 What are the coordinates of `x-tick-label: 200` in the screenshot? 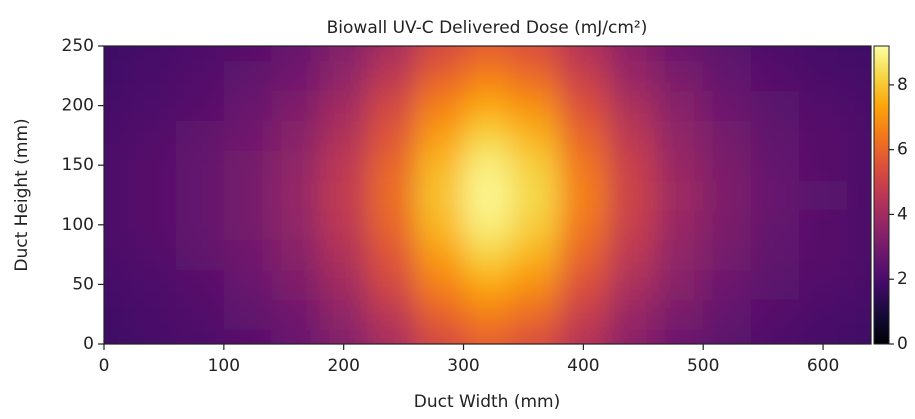 It's located at (343, 366).